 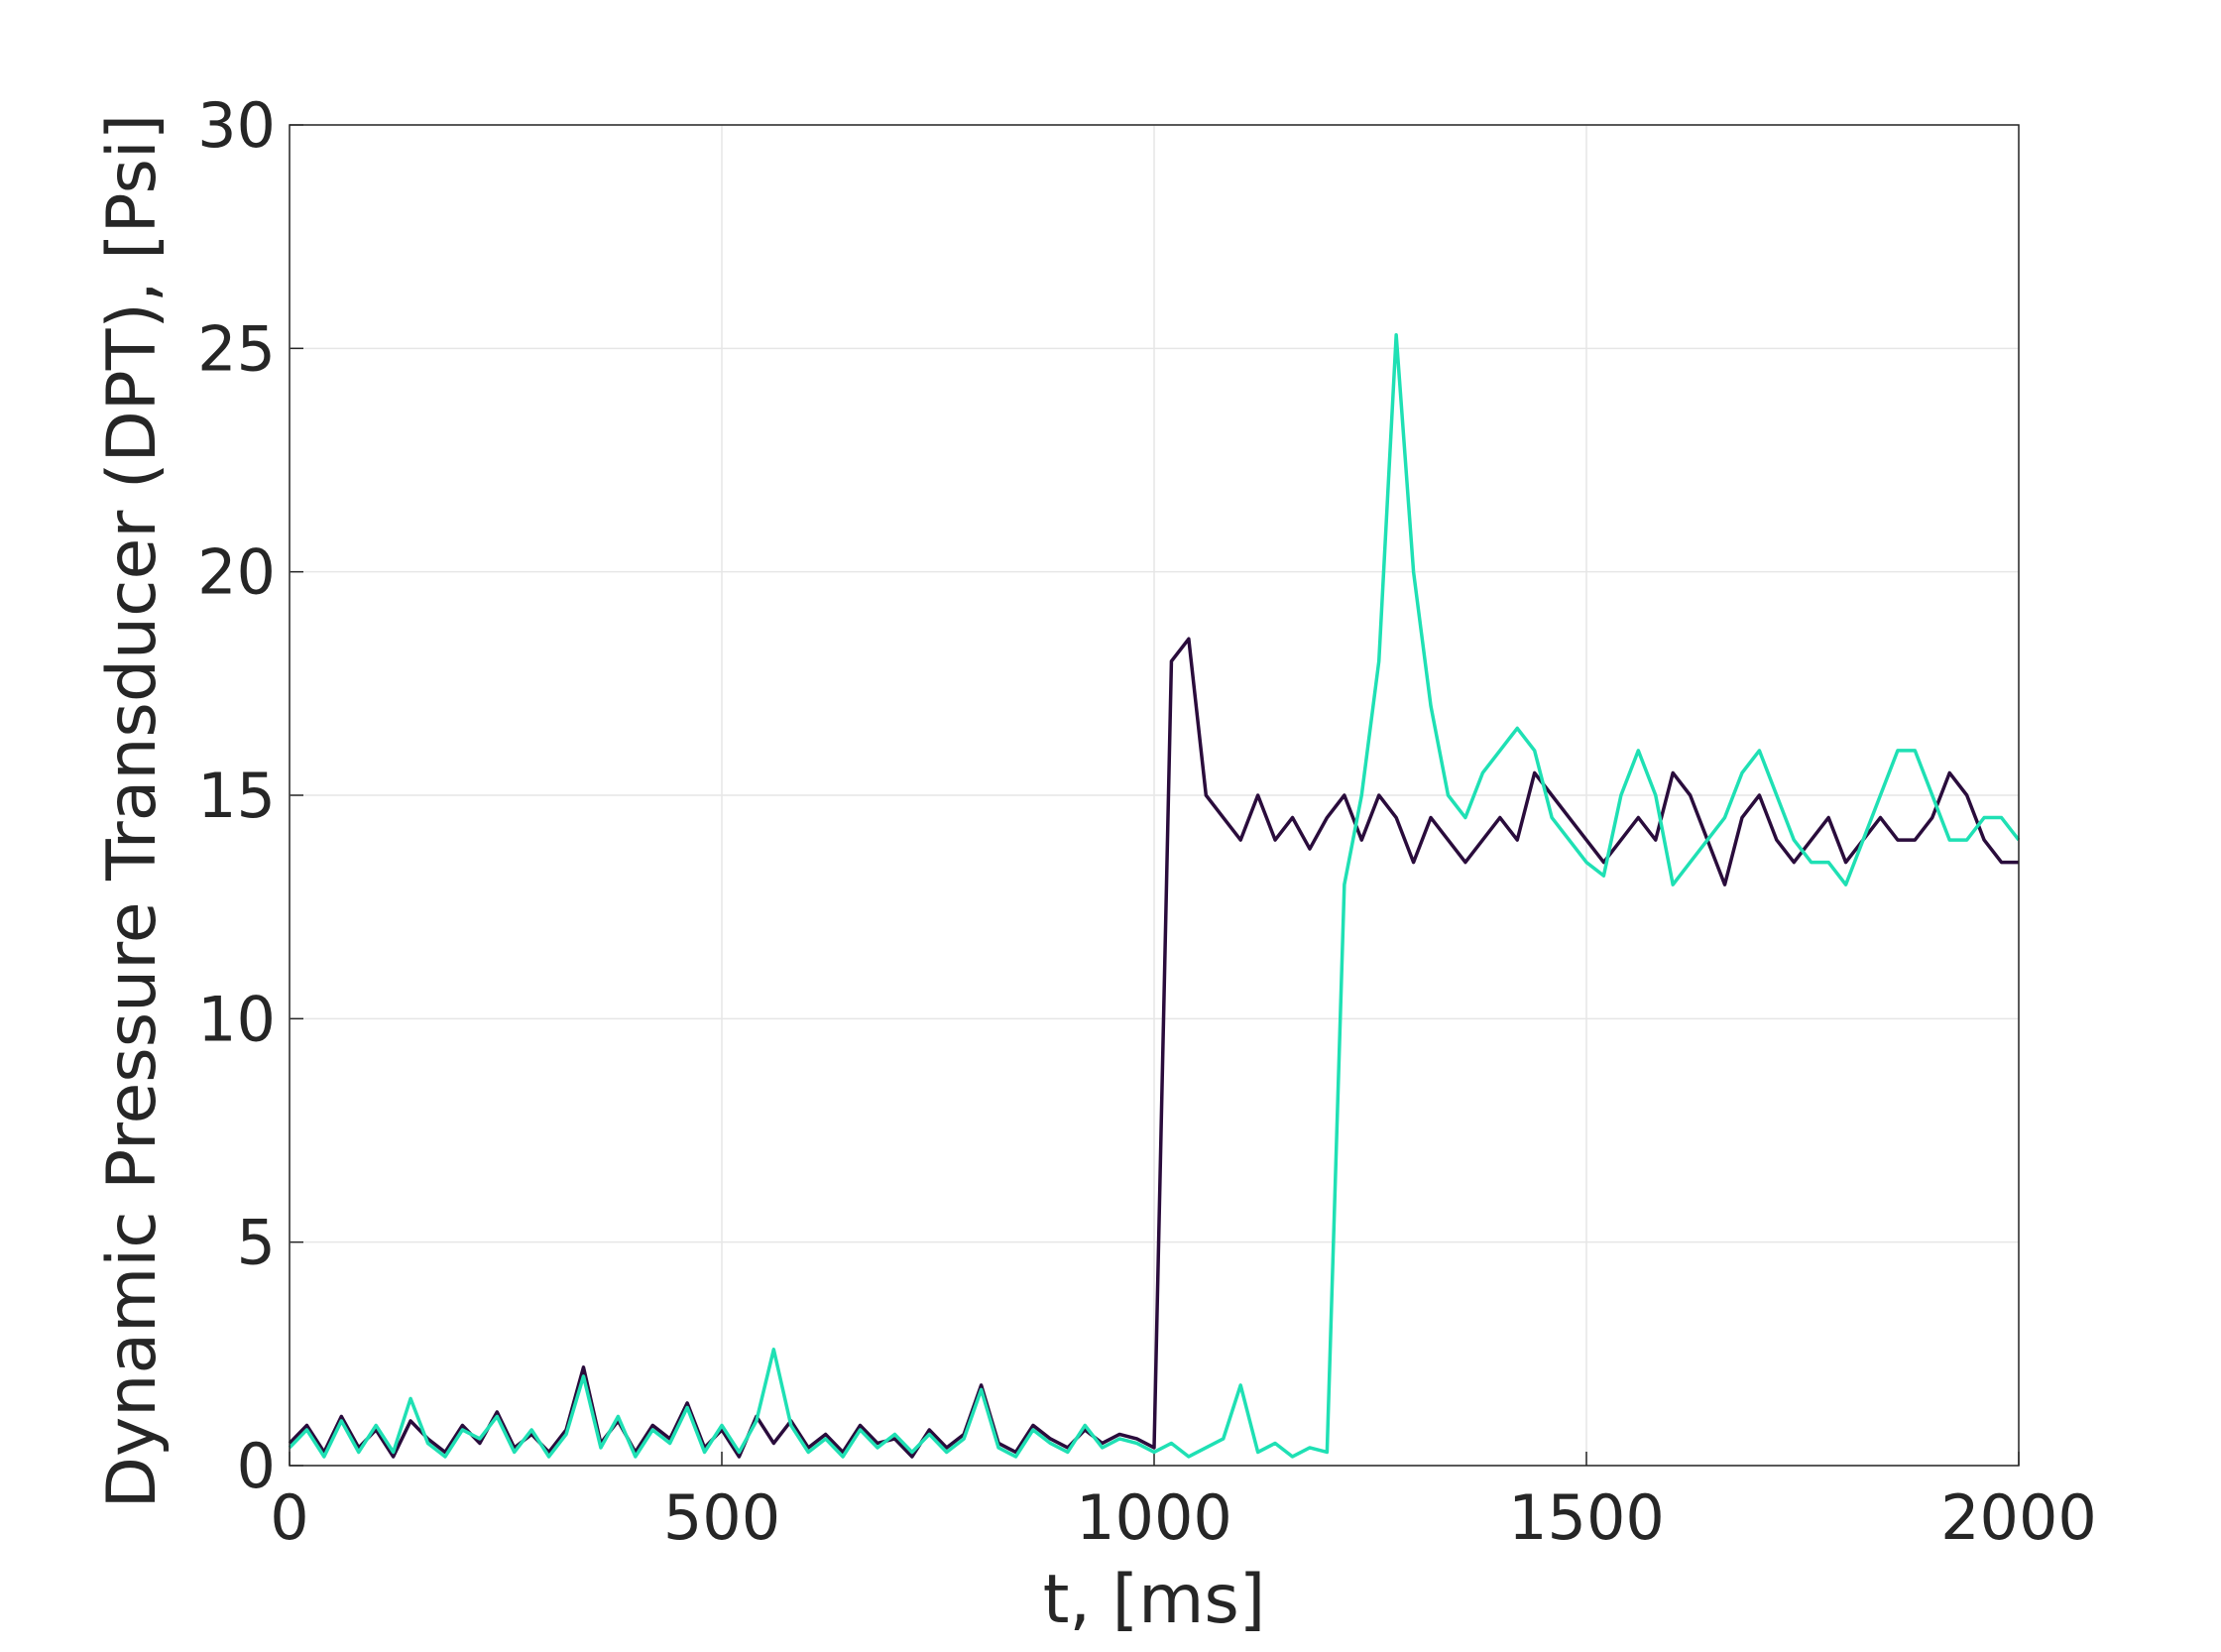 I want to click on x-tick-label: 1500, so click(x=1586, y=1517).